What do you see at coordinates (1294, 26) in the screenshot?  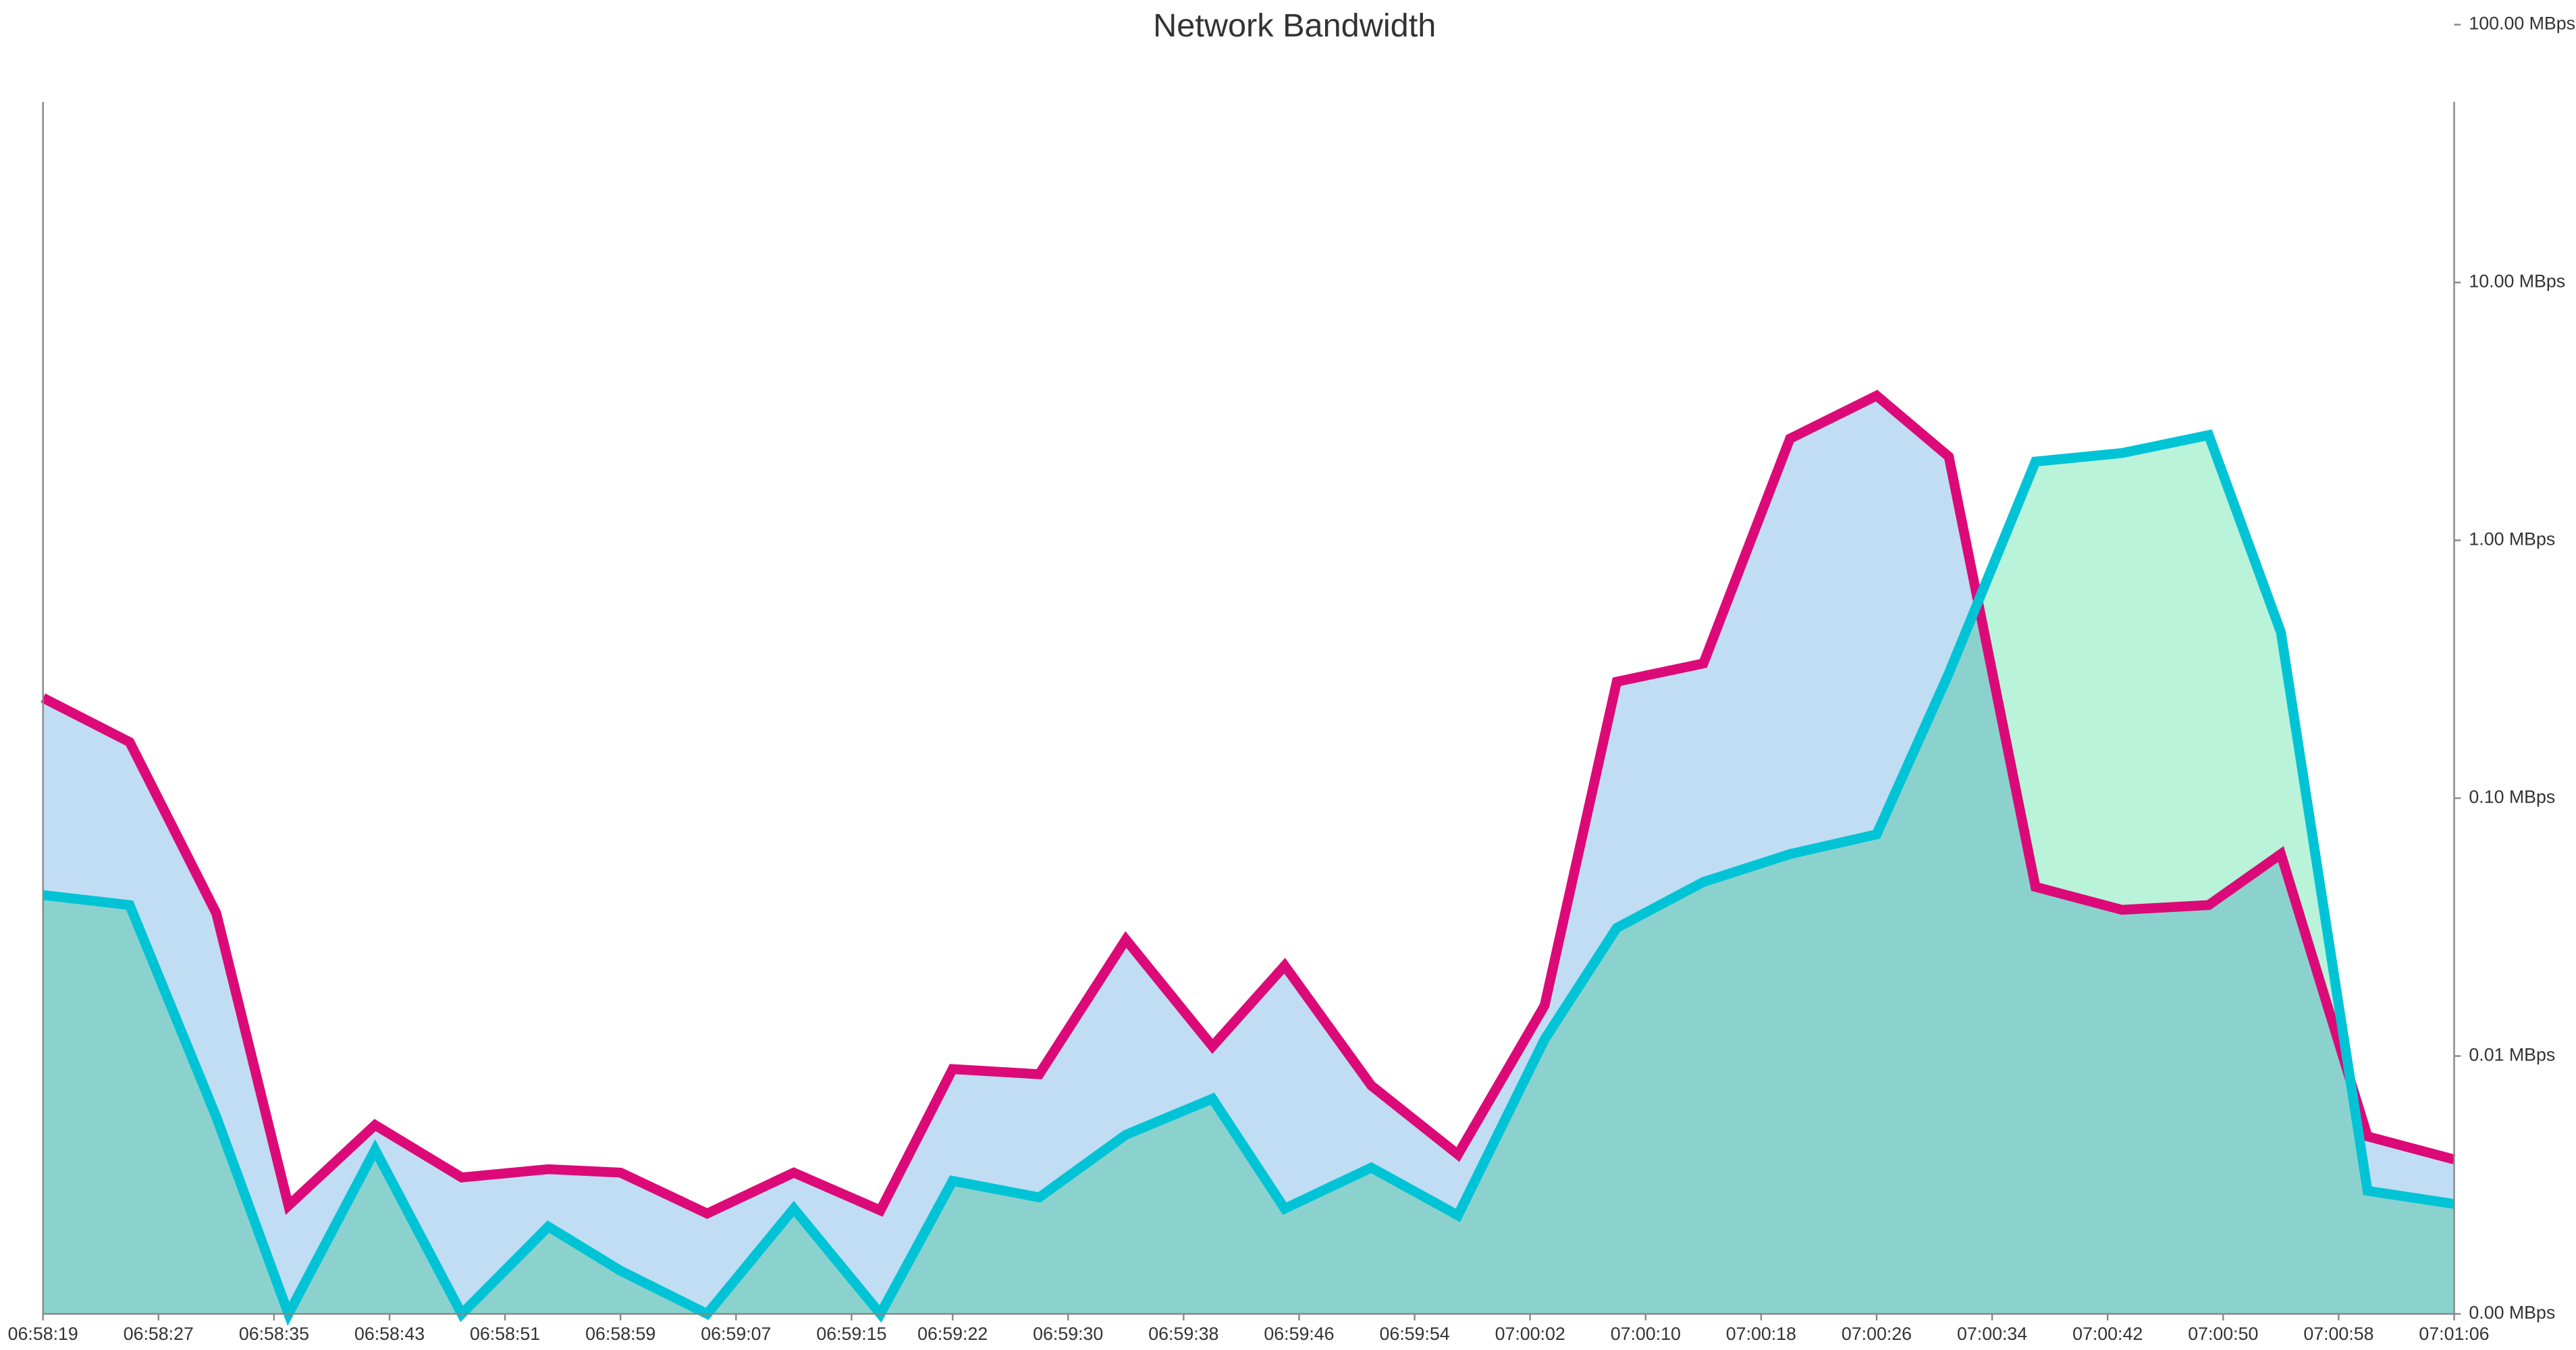 I see `chart-title: Network Bandwidth` at bounding box center [1294, 26].